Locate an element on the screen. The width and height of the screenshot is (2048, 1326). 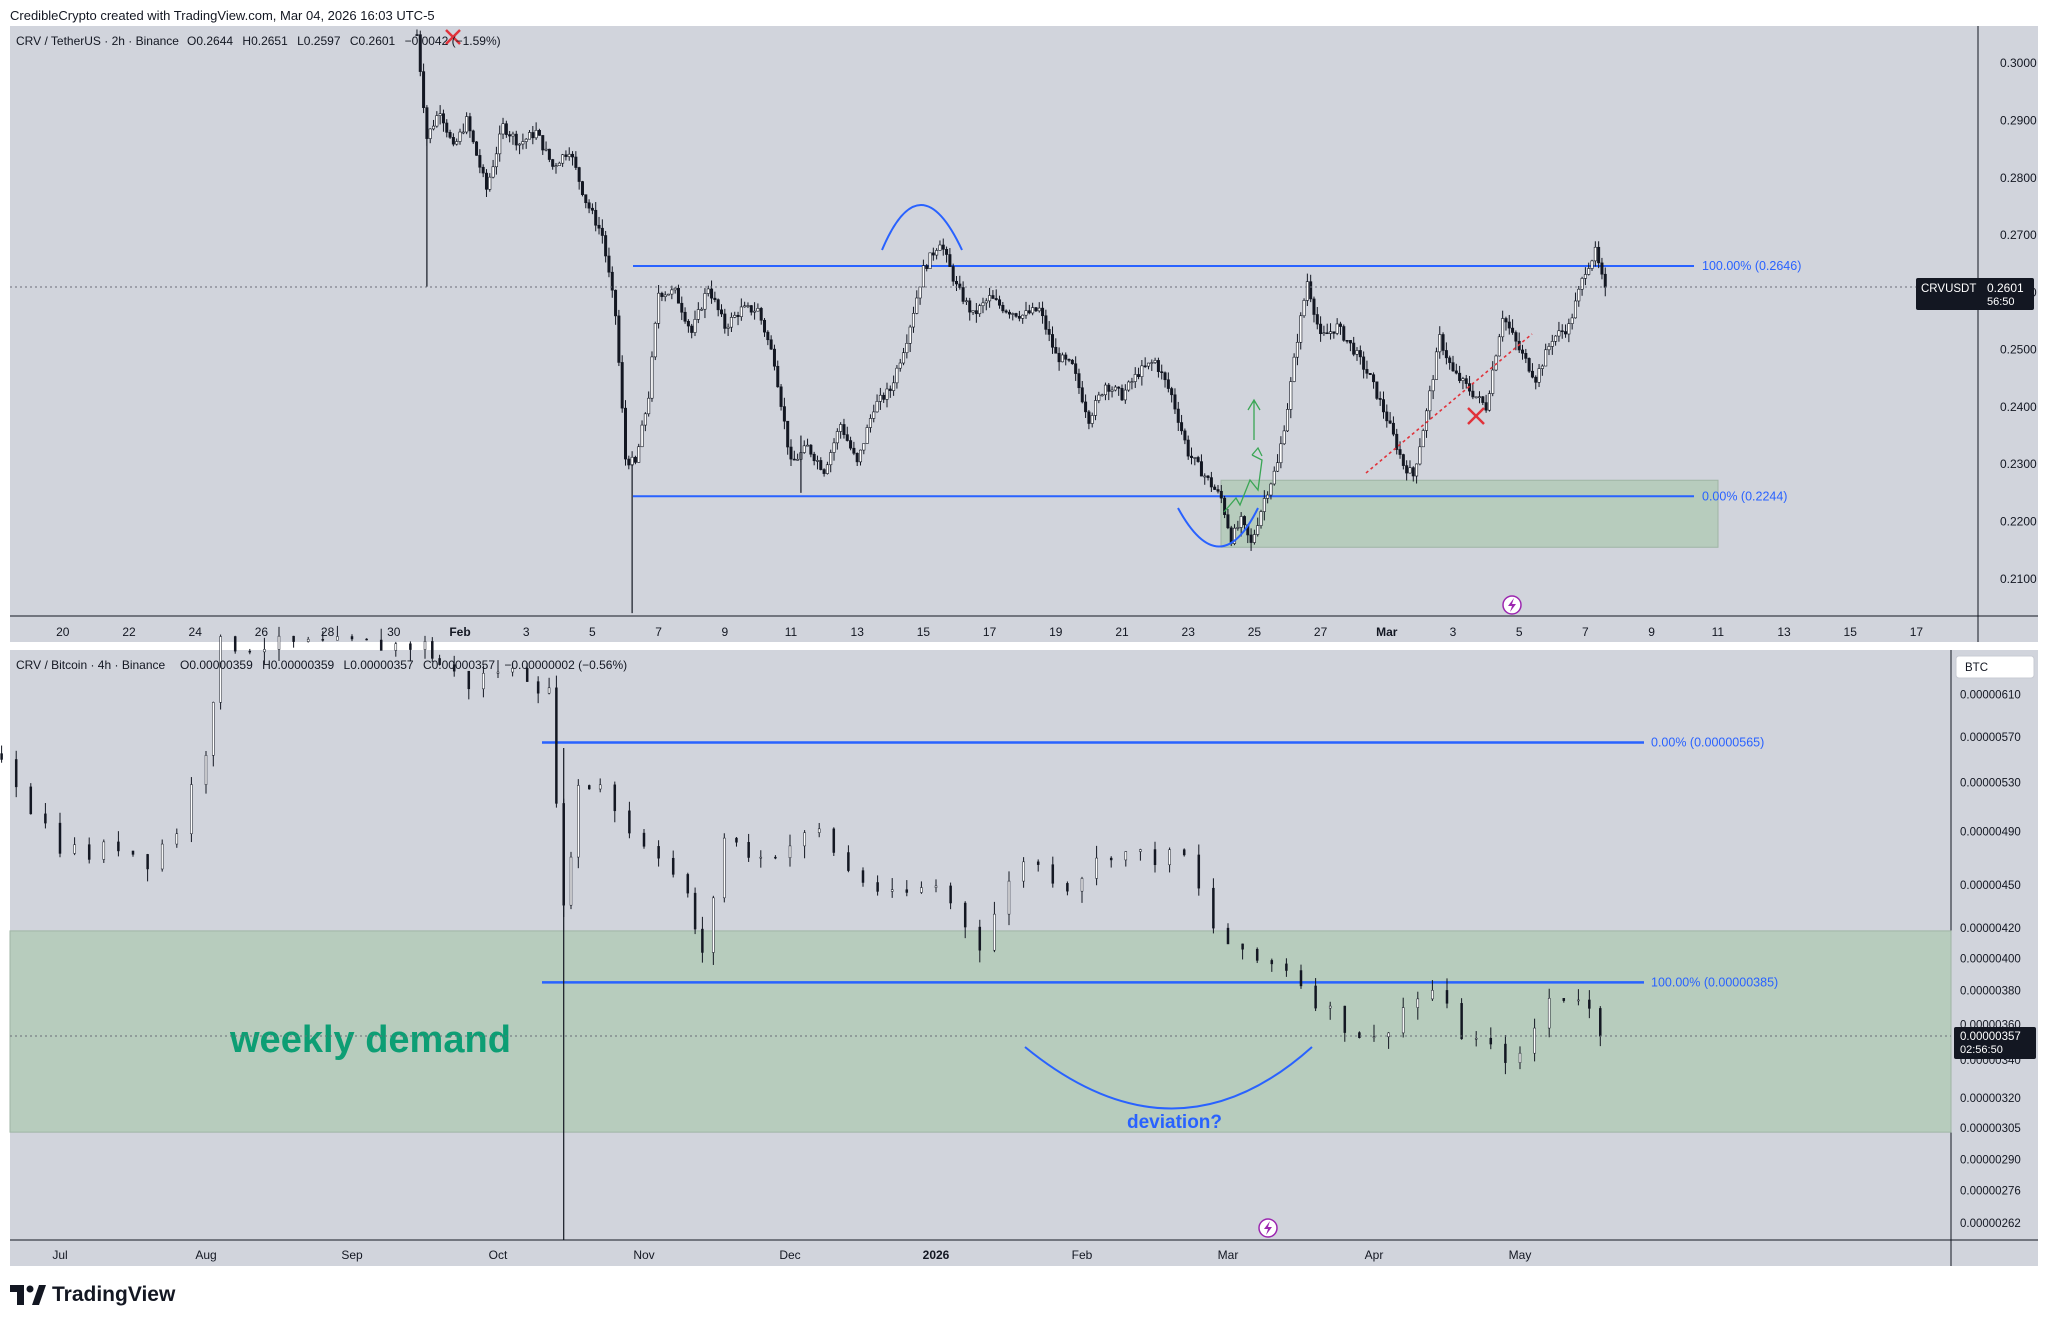
top-x-tick-label: 20 is located at coordinates (63, 632).